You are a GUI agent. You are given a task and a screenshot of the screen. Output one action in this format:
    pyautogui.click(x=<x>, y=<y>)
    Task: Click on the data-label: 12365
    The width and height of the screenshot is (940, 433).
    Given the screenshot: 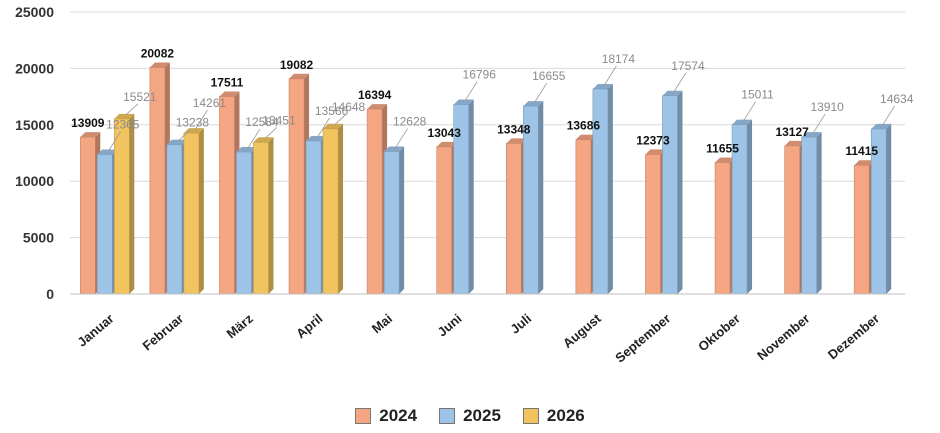 What is the action you would take?
    pyautogui.click(x=123, y=125)
    